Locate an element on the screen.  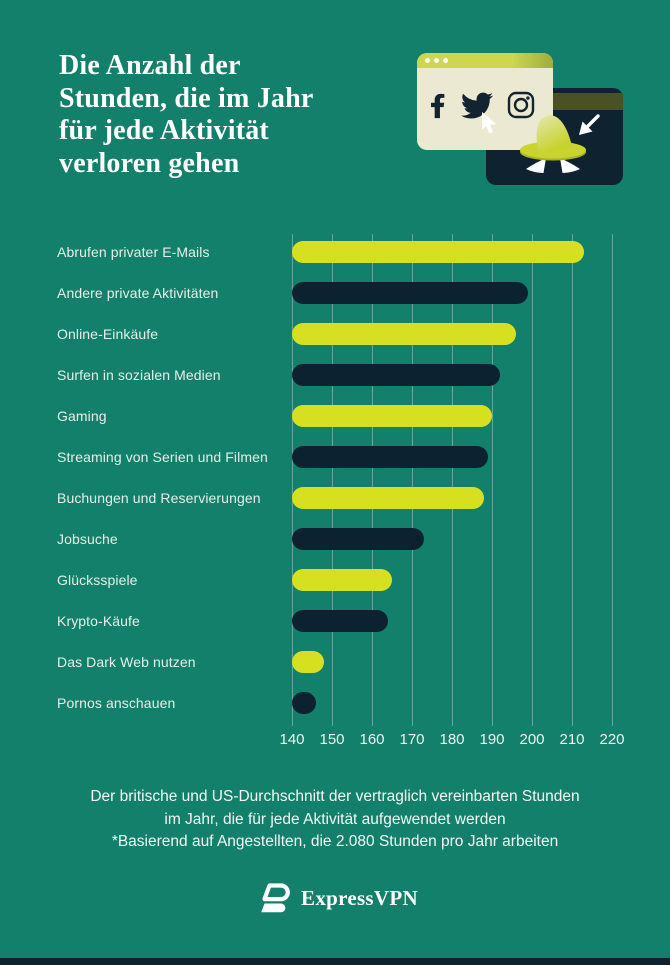
browser-topbar is located at coordinates (485, 60).